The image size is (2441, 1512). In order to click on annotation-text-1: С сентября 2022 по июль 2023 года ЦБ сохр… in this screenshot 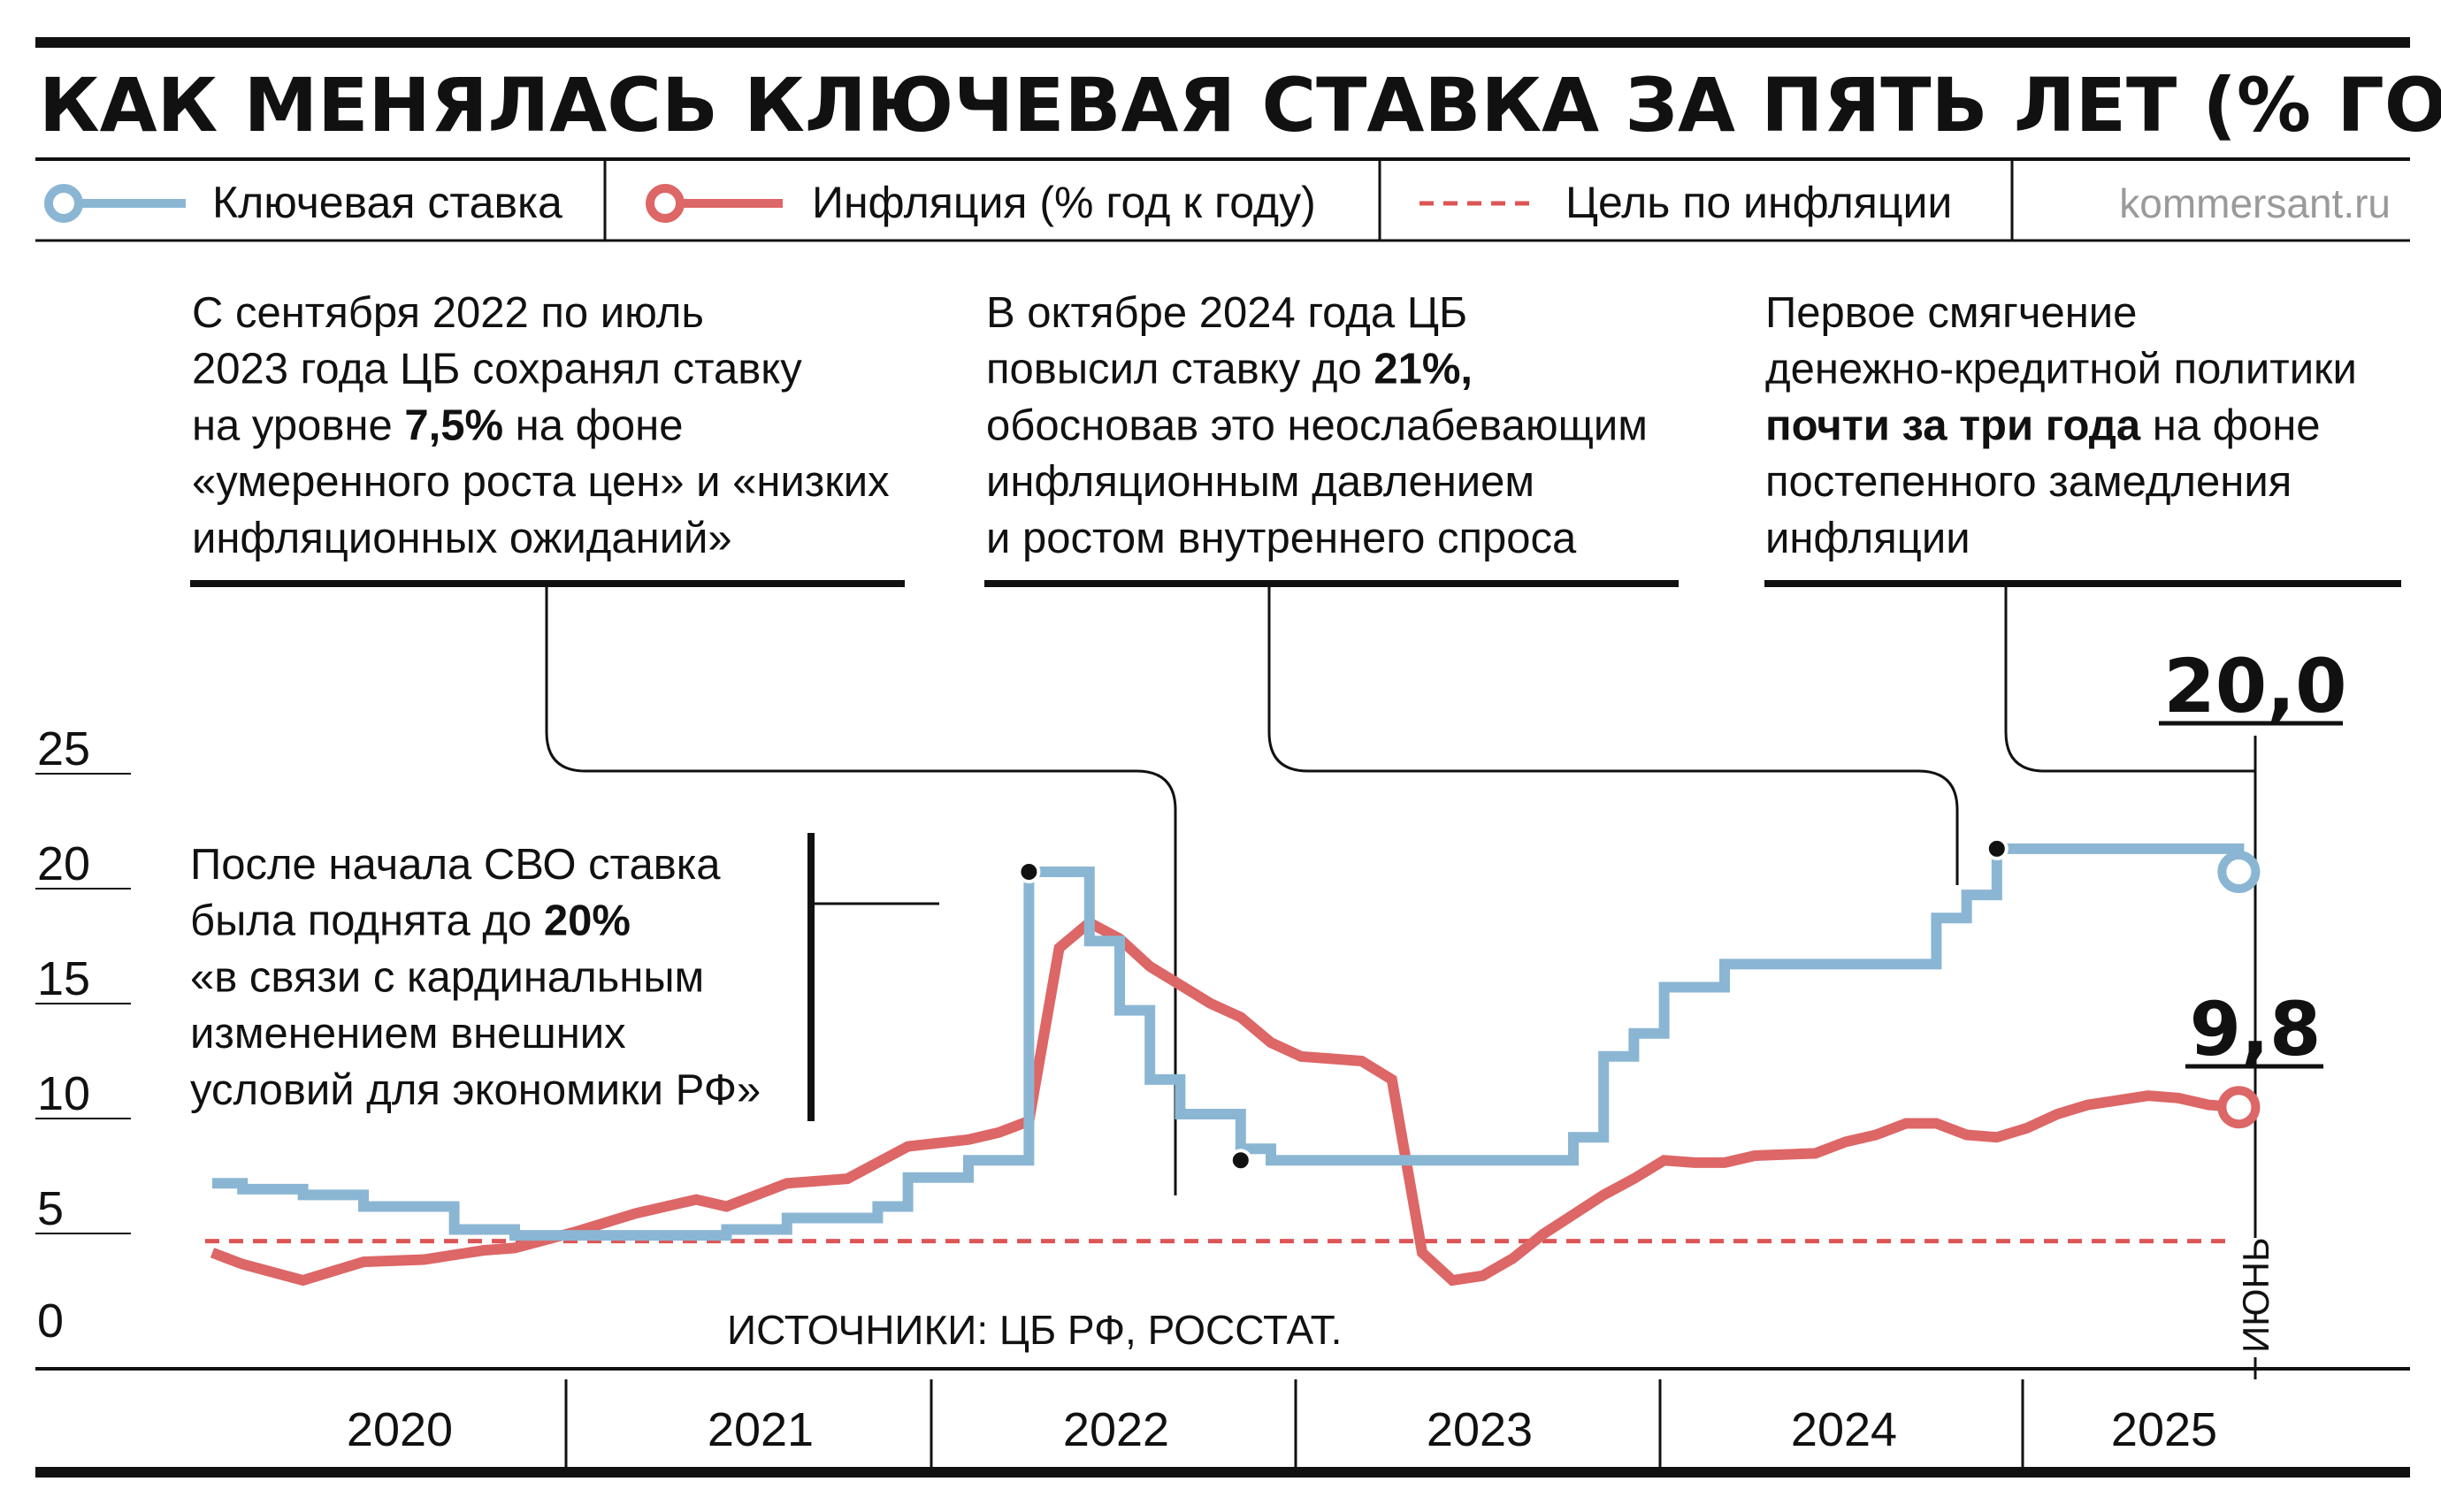, I will do `click(541, 425)`.